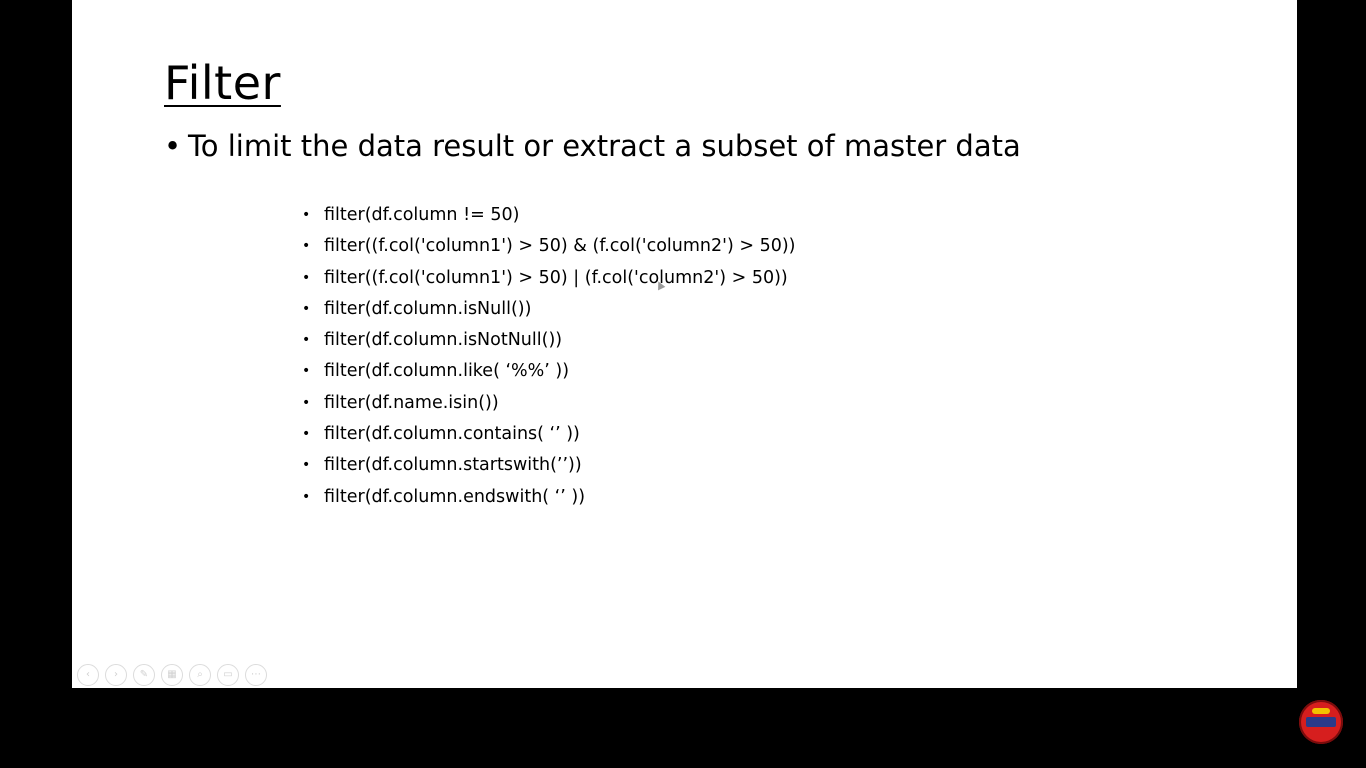  Describe the element at coordinates (443, 340) in the screenshot. I see `sub-bullet-text: filter(df.column.isNotNull())` at that location.